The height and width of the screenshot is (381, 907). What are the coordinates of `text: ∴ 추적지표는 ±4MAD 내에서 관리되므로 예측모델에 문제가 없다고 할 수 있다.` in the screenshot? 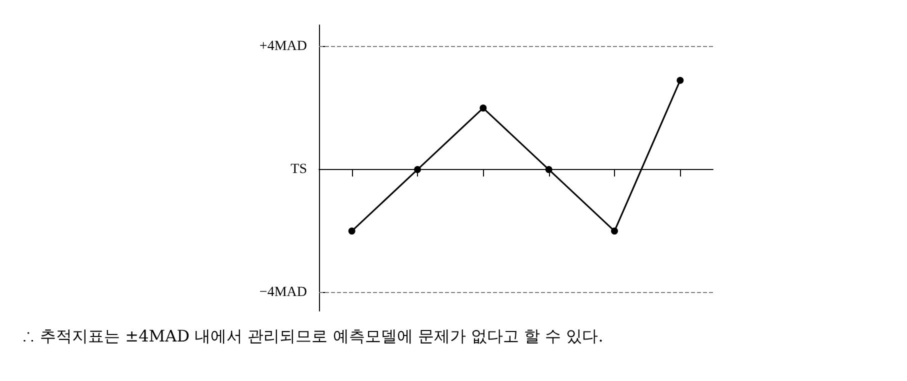 It's located at (313, 336).